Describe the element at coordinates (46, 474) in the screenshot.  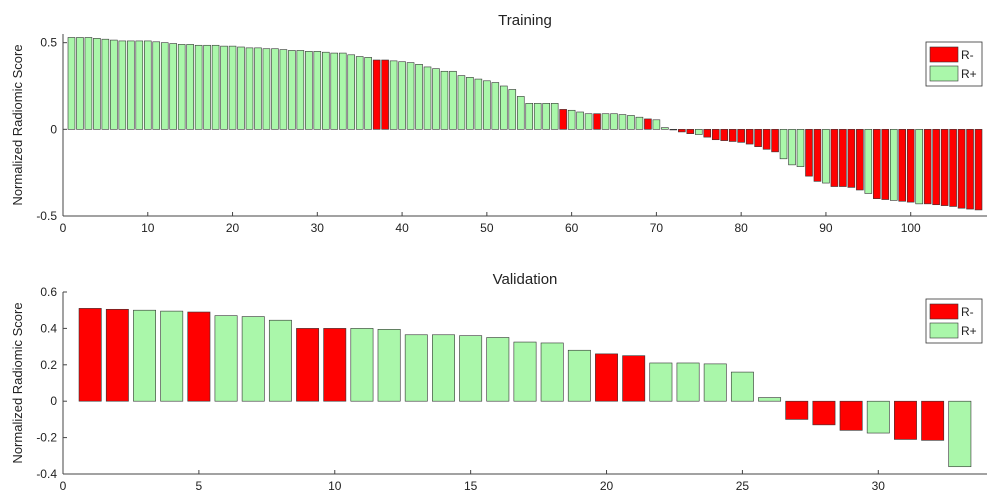
I see `y-tick-label: -0.4` at that location.